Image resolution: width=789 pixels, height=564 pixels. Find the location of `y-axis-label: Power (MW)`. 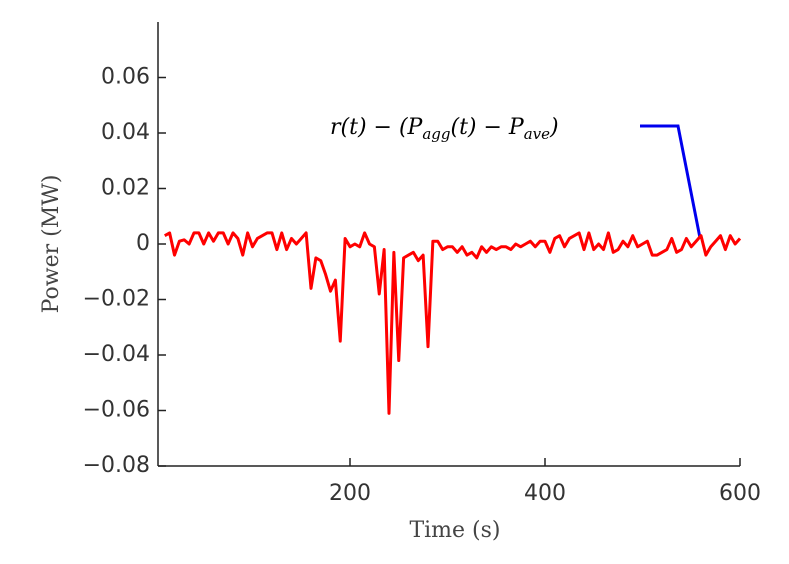

y-axis-label: Power (MW) is located at coordinates (51, 244).